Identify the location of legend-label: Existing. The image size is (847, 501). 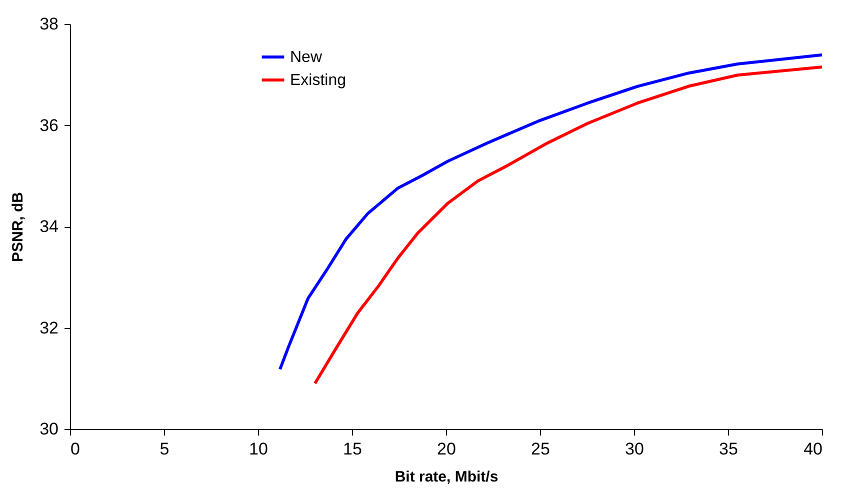
(318, 80).